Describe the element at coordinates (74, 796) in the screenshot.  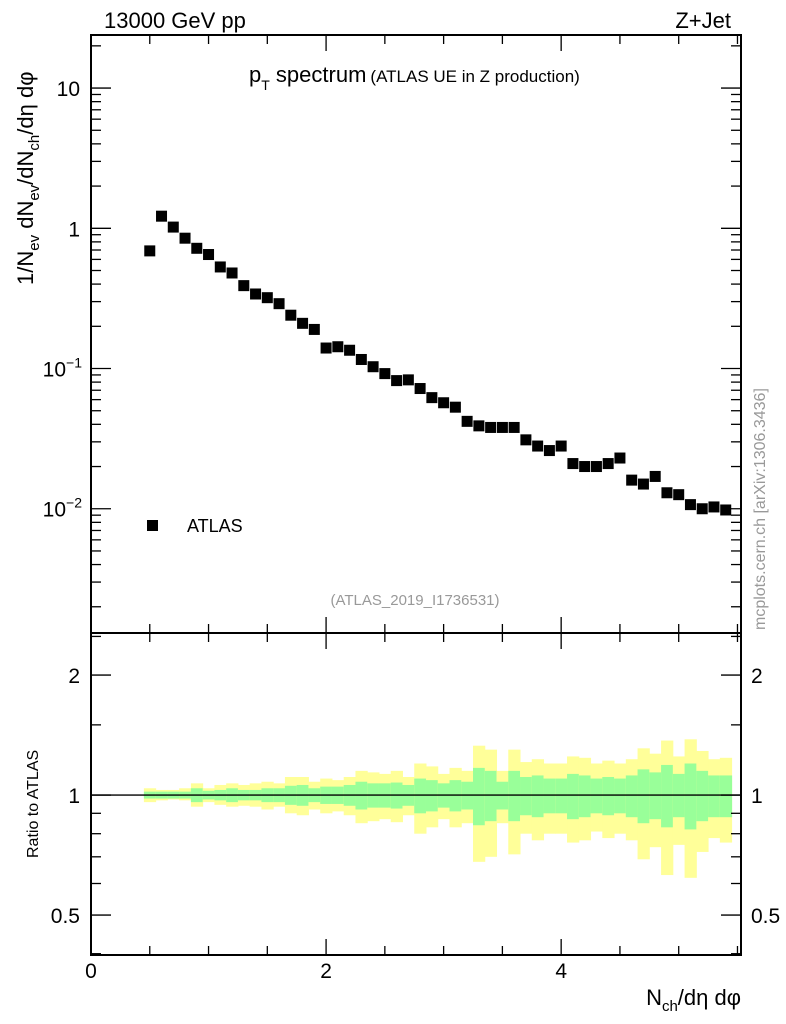
I see `ratio-y-tick-label: 1` at that location.